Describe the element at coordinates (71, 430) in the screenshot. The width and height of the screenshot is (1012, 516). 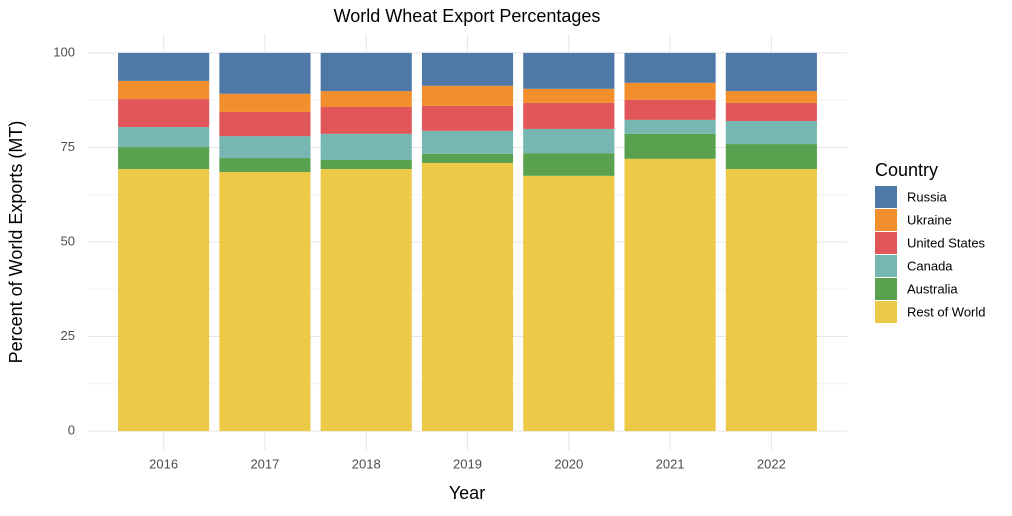
I see `y-tick-label: 0` at that location.